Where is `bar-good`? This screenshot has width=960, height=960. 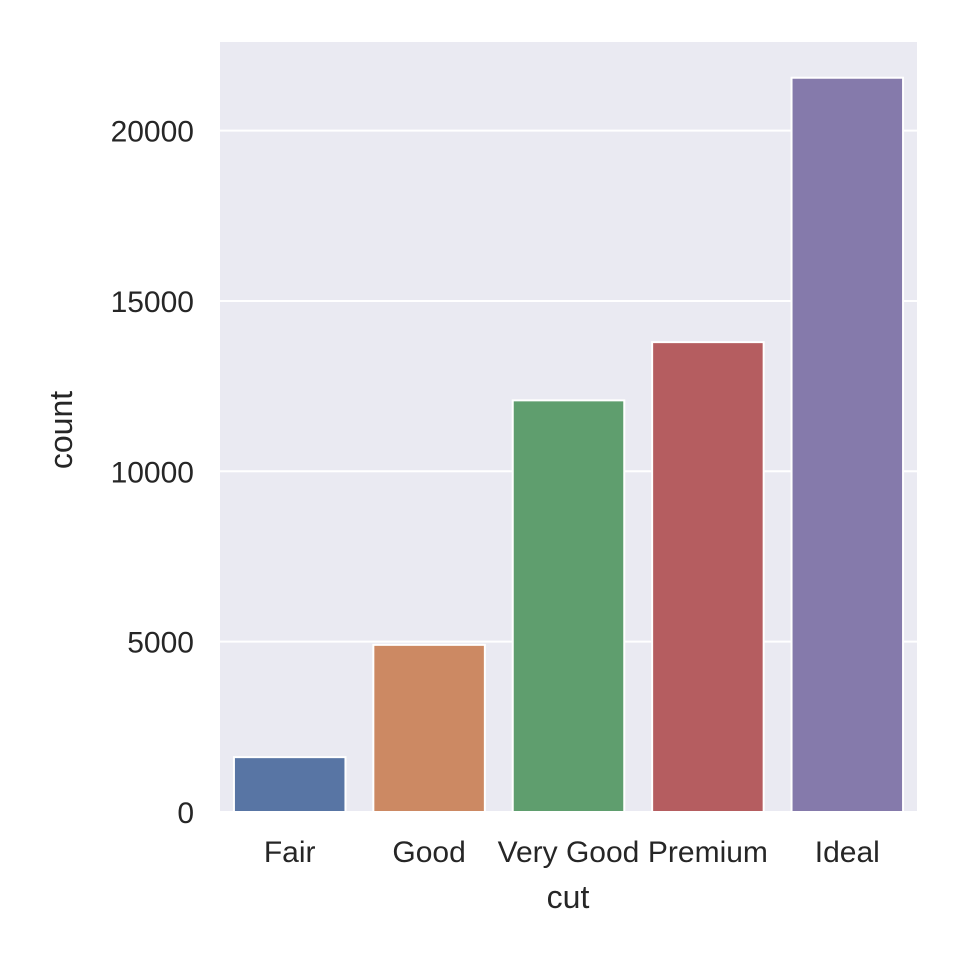 bar-good is located at coordinates (429, 728).